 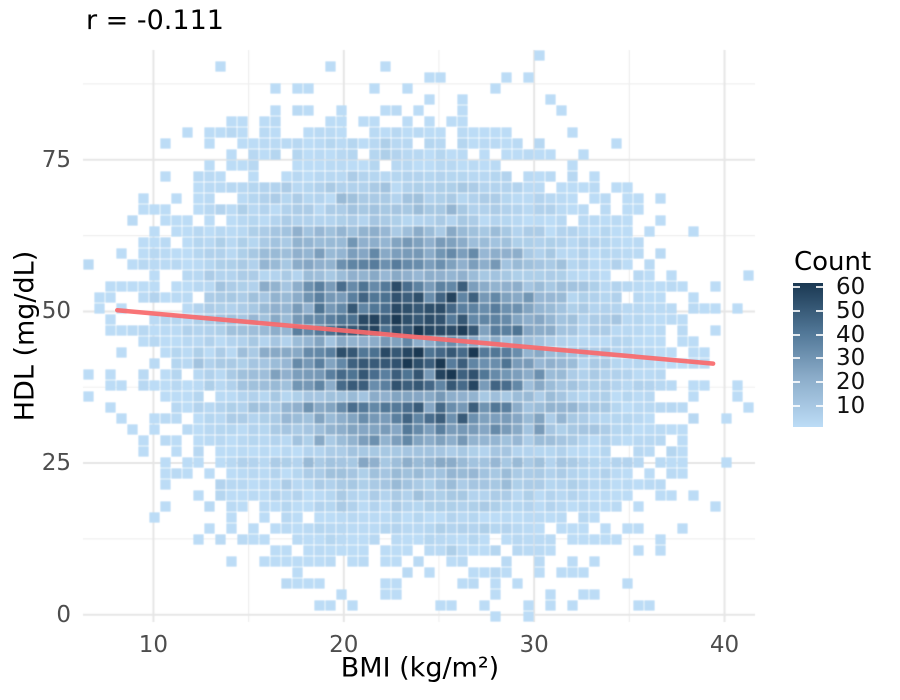 I want to click on y-tick-label: 75, so click(x=56, y=159).